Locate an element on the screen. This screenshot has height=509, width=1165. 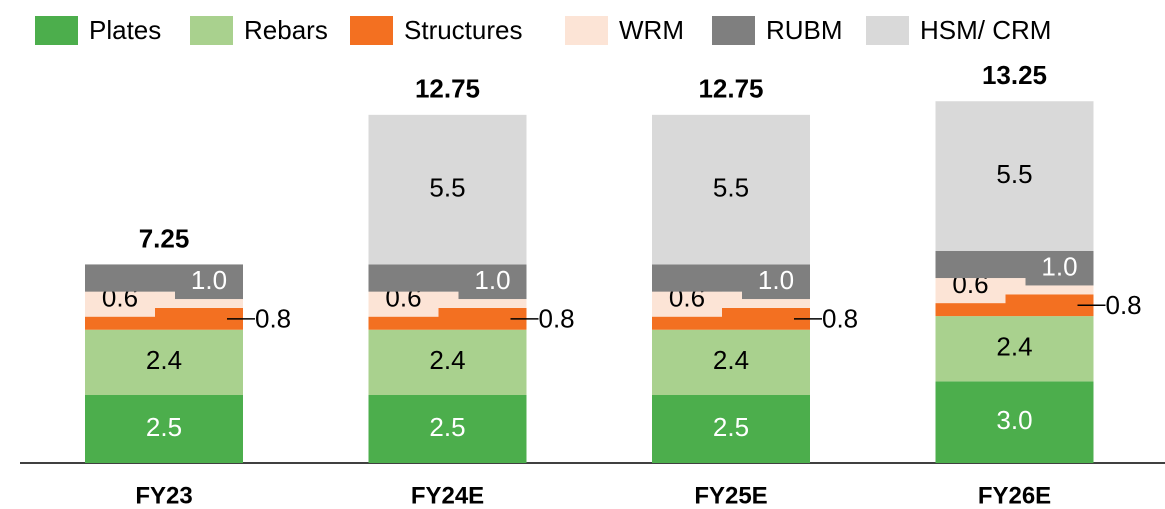
total-label: 7.25 is located at coordinates (164, 238).